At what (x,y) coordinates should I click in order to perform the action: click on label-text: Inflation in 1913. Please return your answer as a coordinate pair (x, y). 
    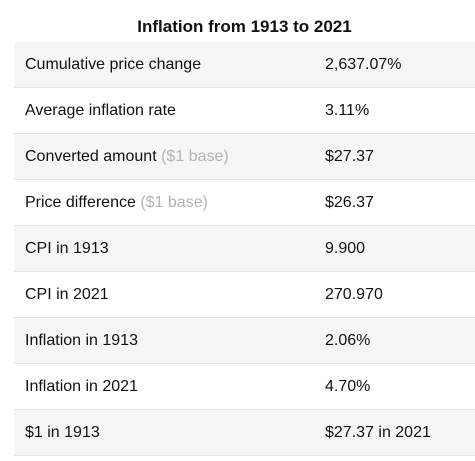
    Looking at the image, I should click on (81, 340).